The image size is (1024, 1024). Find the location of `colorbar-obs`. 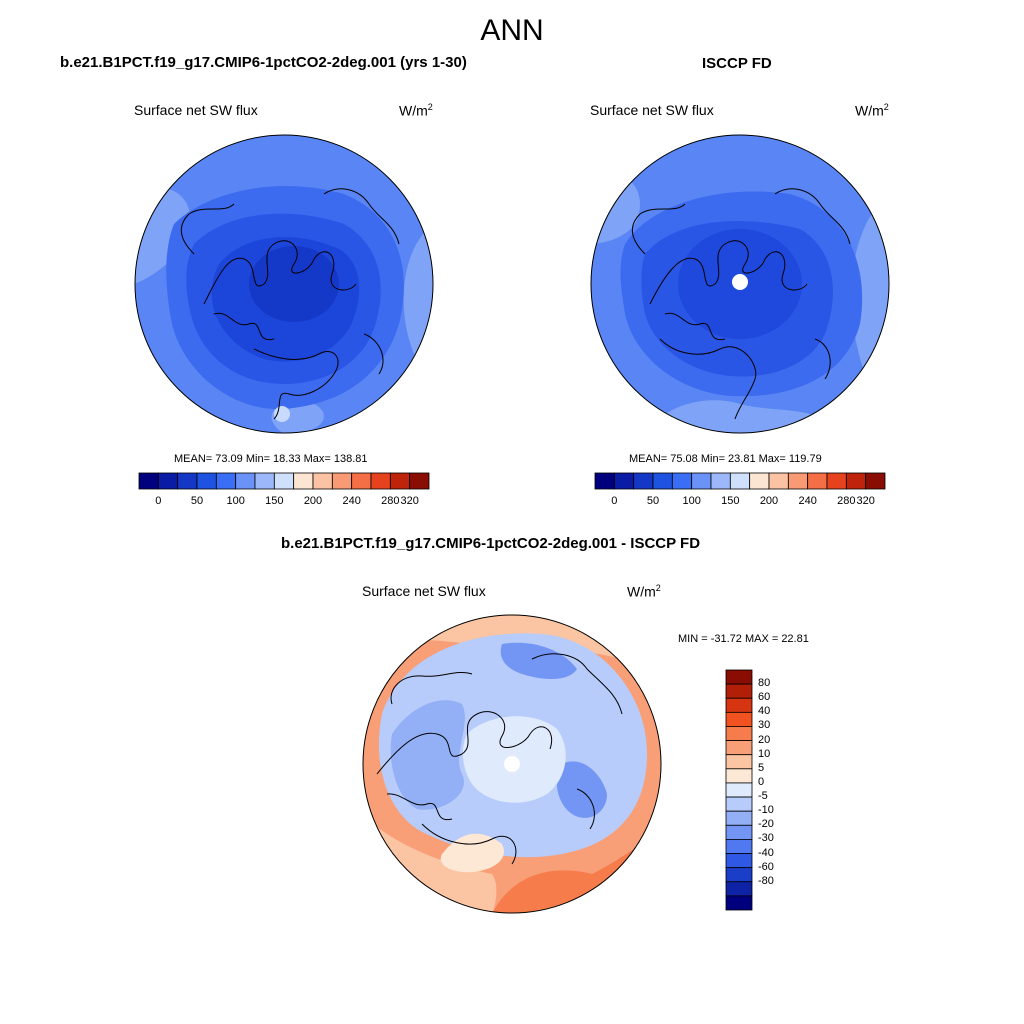

colorbar-obs is located at coordinates (740, 481).